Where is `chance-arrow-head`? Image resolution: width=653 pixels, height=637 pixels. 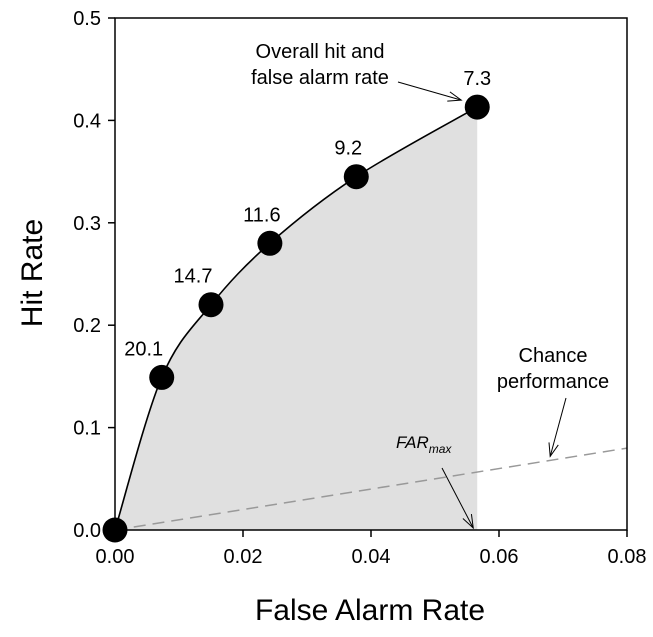
chance-arrow-head is located at coordinates (553, 450).